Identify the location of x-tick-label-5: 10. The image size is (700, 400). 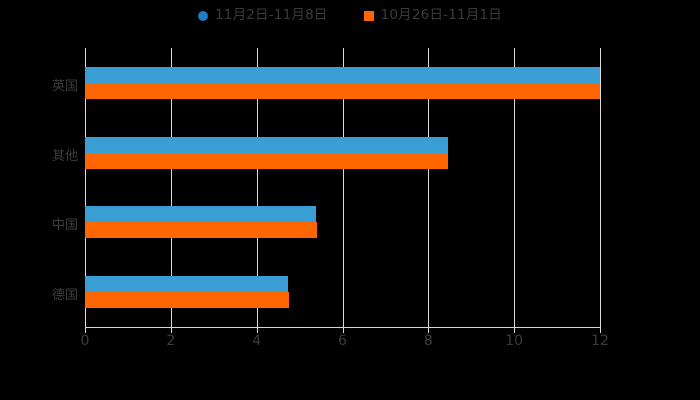
(514, 341).